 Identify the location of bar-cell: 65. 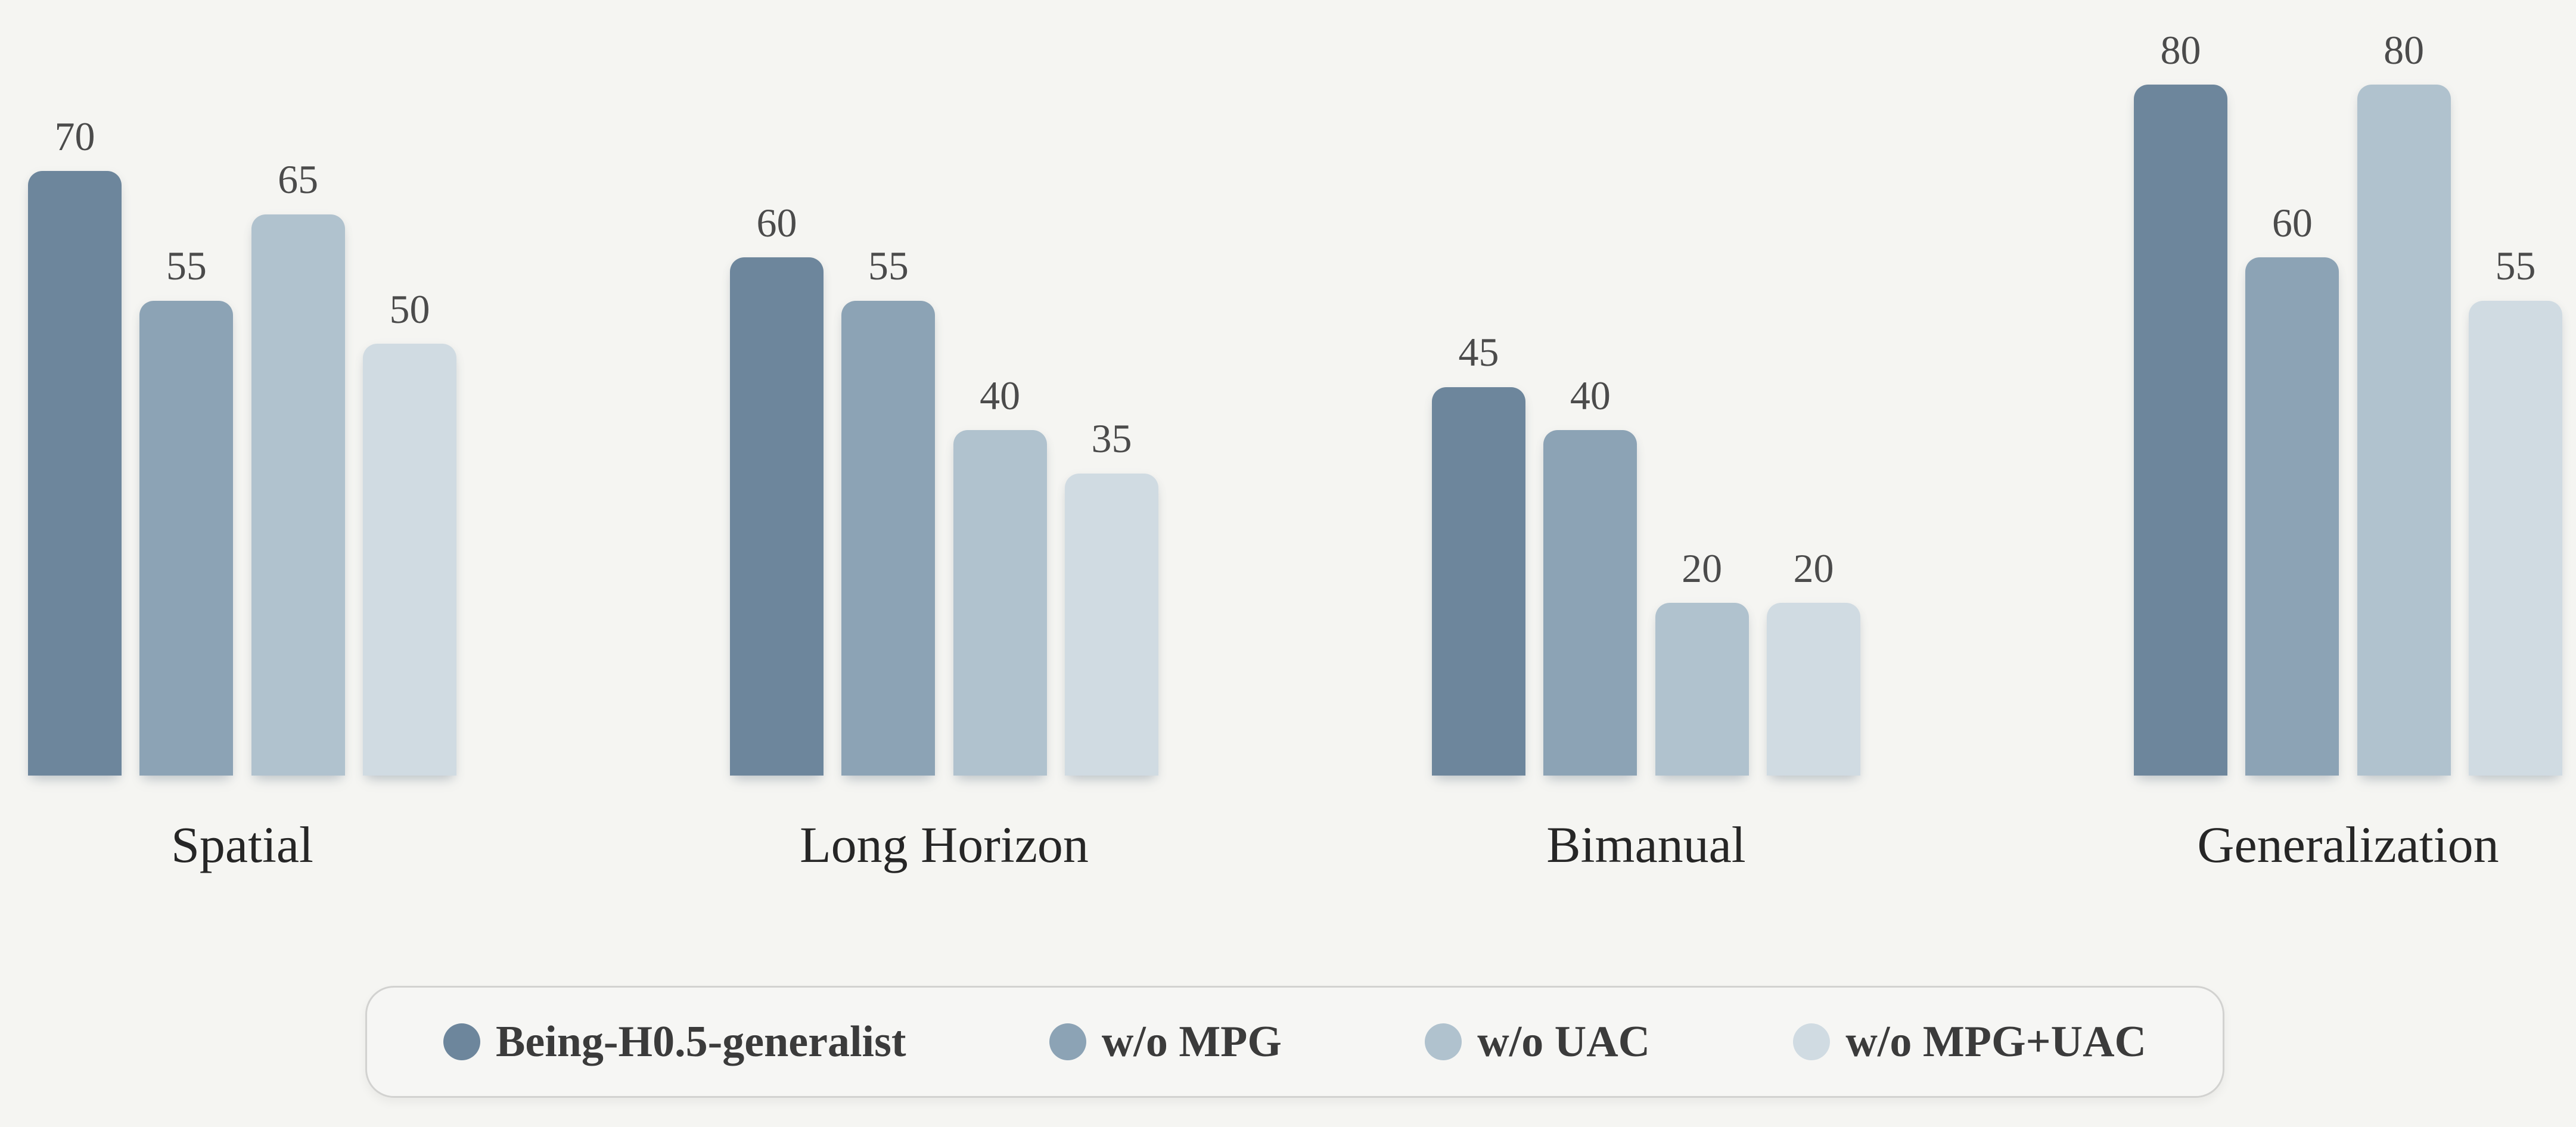
(298, 467).